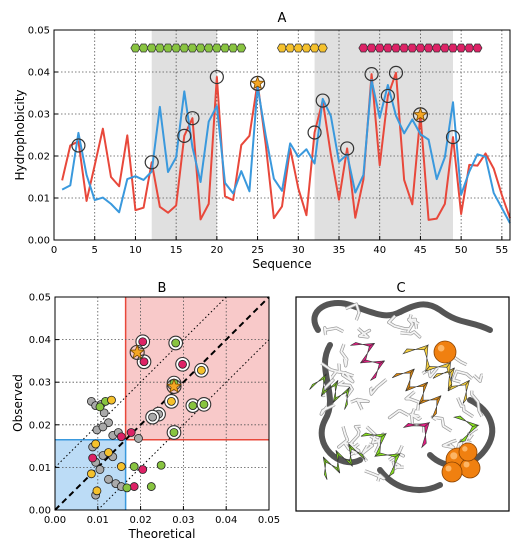 The height and width of the screenshot is (550, 524). What do you see at coordinates (282, 18) in the screenshot?
I see `panel-a-title: A` at bounding box center [282, 18].